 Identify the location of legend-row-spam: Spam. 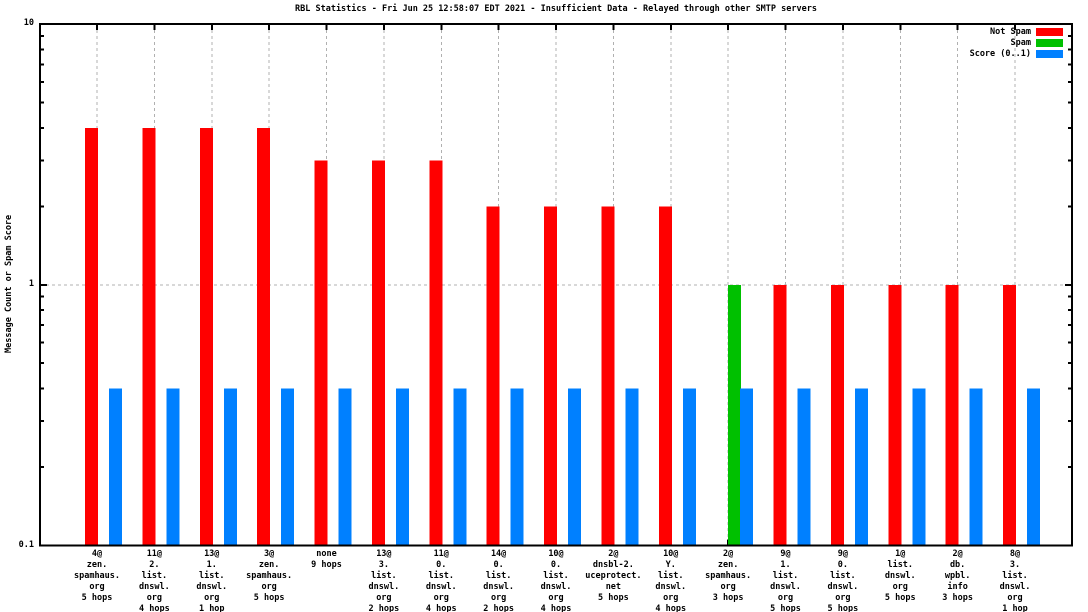
(1016, 43).